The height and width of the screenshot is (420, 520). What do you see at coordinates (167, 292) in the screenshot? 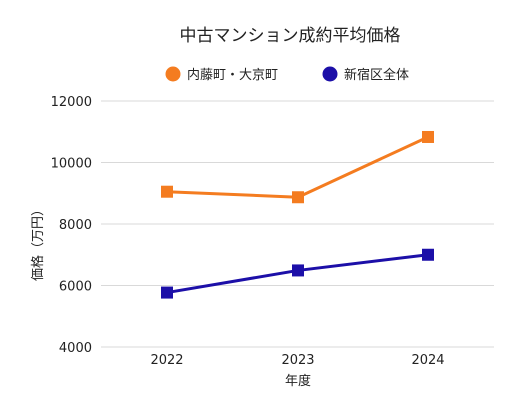
I see `data-point-series-2-2022` at bounding box center [167, 292].